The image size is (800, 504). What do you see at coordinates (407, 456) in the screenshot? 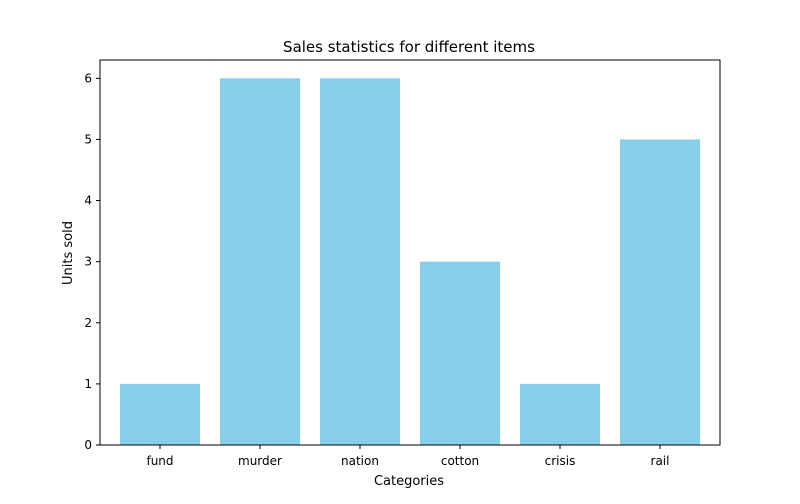
I see `x-axis-ticks: fund murder nation cotton crisis rail` at bounding box center [407, 456].